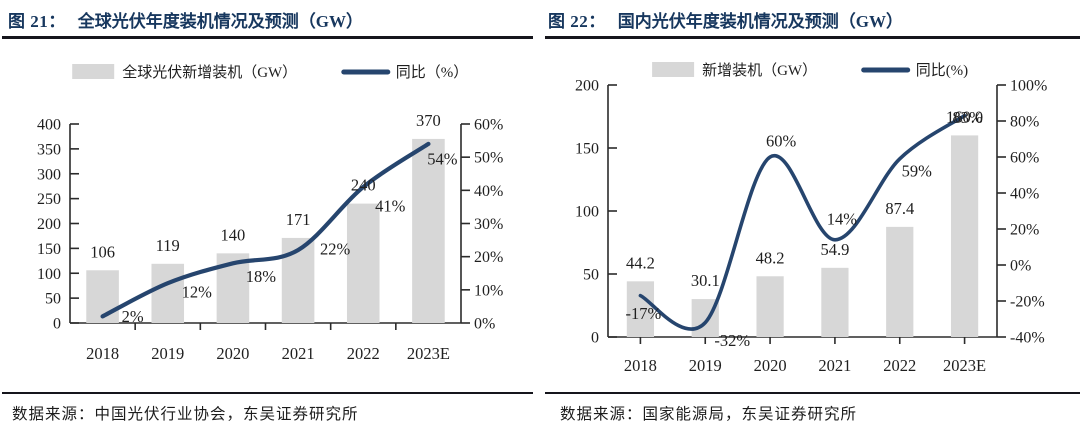 Image resolution: width=1080 pixels, height=435 pixels. What do you see at coordinates (49, 199) in the screenshot?
I see `svg-text: 250` at bounding box center [49, 199].